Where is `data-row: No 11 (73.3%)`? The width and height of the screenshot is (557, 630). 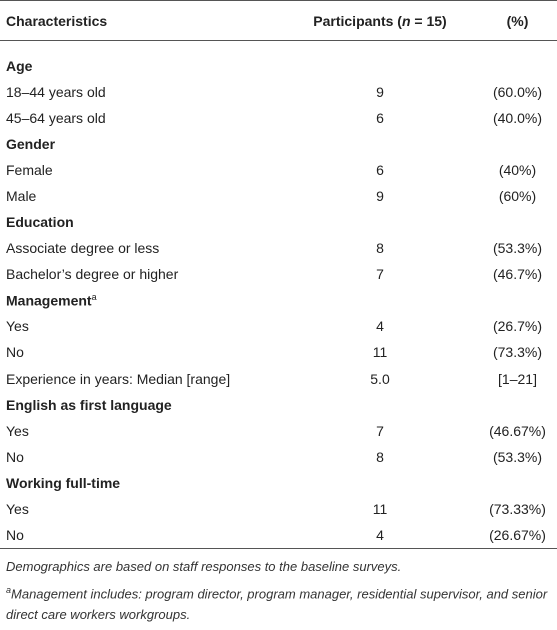
data-row: No 11 (73.3%) is located at coordinates (278, 352).